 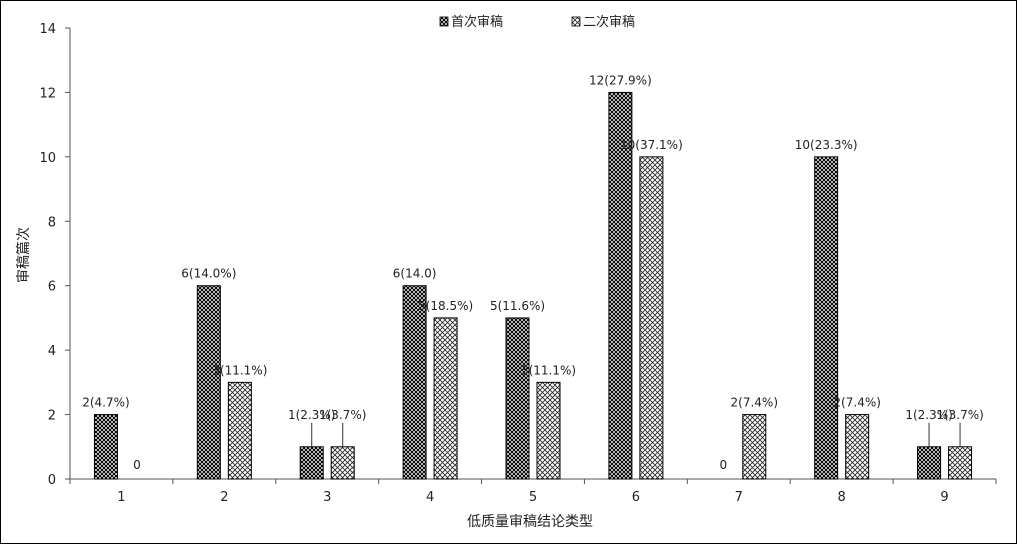 I want to click on data-label-second-review: 10(37.1%), so click(x=651, y=145).